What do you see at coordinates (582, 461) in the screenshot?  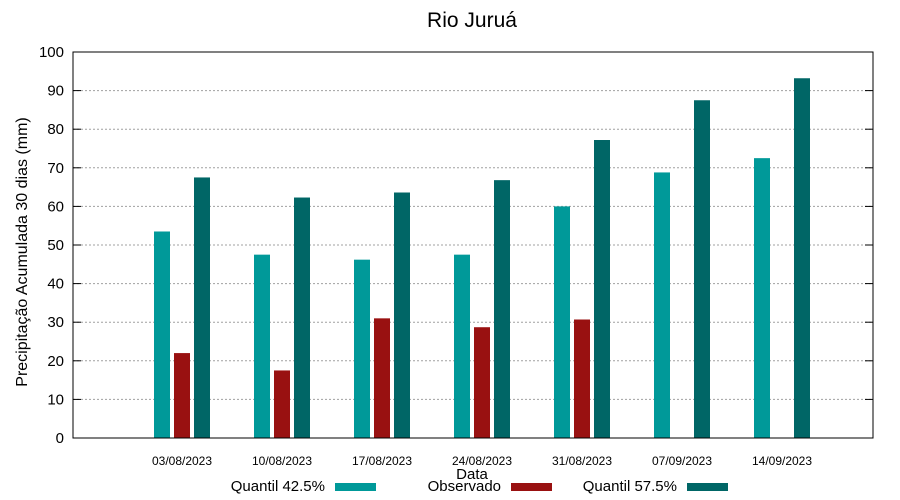 I see `x-tick-label: 31/08/2023` at bounding box center [582, 461].